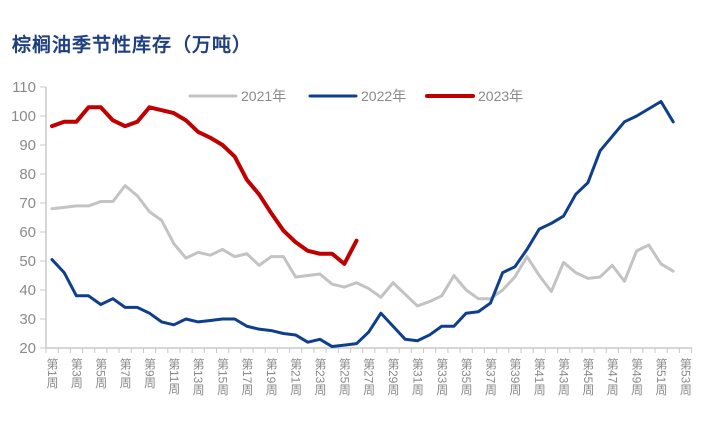  I want to click on x-tick-label: 第17周, so click(247, 377).